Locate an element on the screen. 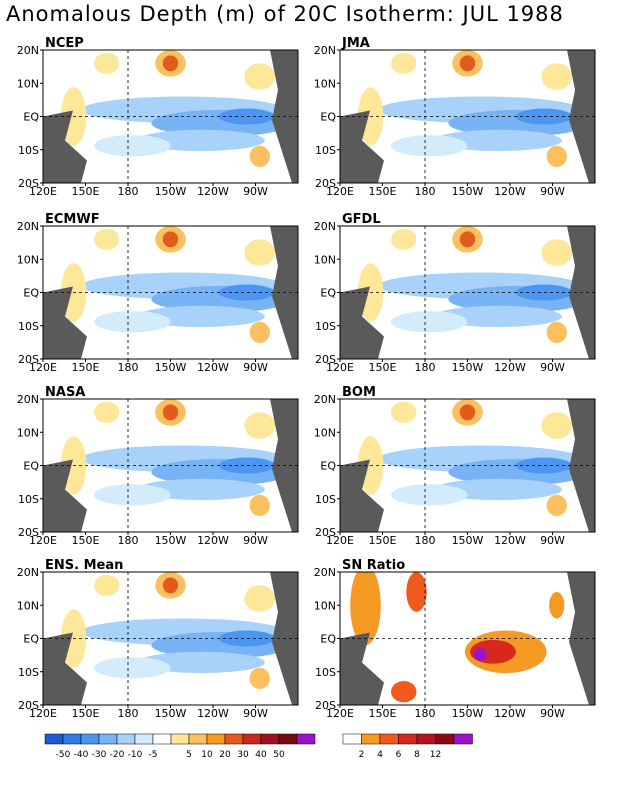  lon-label-150e: 150E is located at coordinates (383, 713).